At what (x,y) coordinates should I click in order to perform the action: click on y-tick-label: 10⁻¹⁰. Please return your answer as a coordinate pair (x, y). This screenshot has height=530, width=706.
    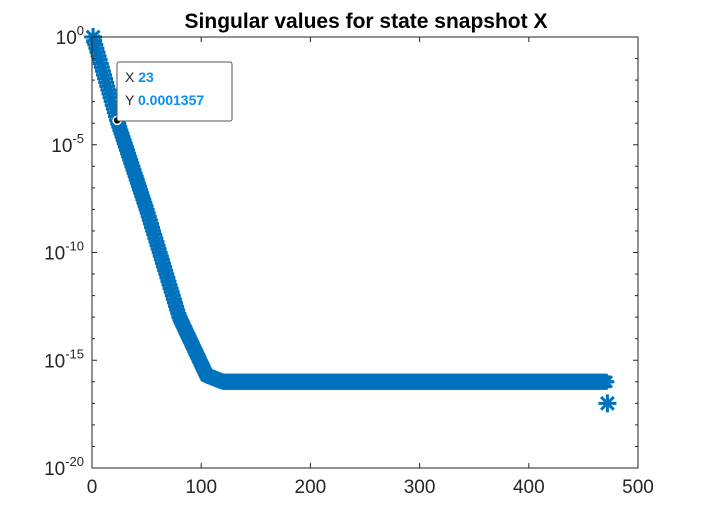
    Looking at the image, I should click on (64, 252).